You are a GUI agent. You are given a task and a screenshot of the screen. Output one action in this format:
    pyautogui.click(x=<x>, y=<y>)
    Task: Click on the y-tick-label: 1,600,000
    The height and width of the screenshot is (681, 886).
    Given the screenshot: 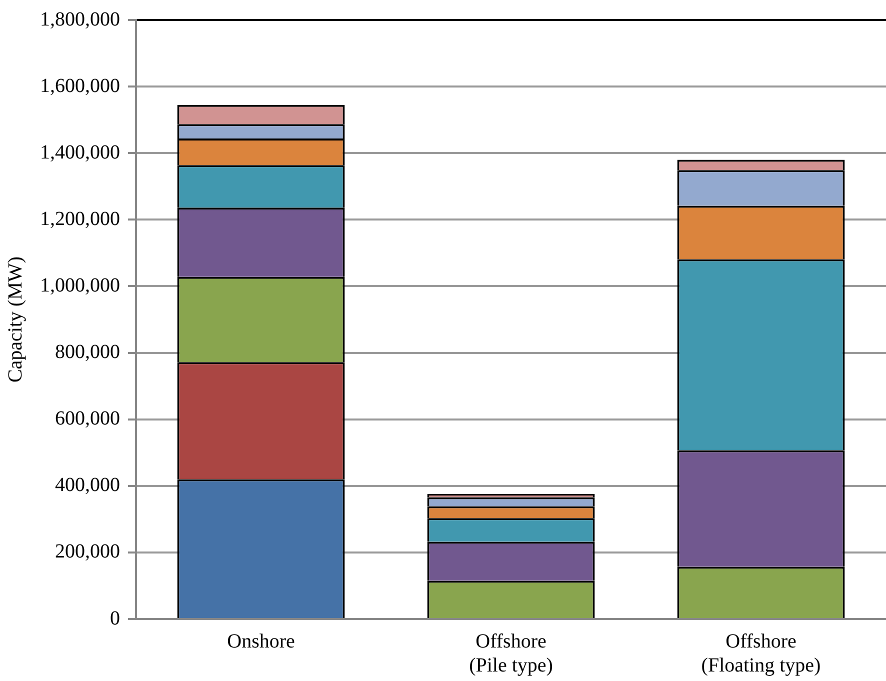 What is the action you would take?
    pyautogui.click(x=80, y=85)
    